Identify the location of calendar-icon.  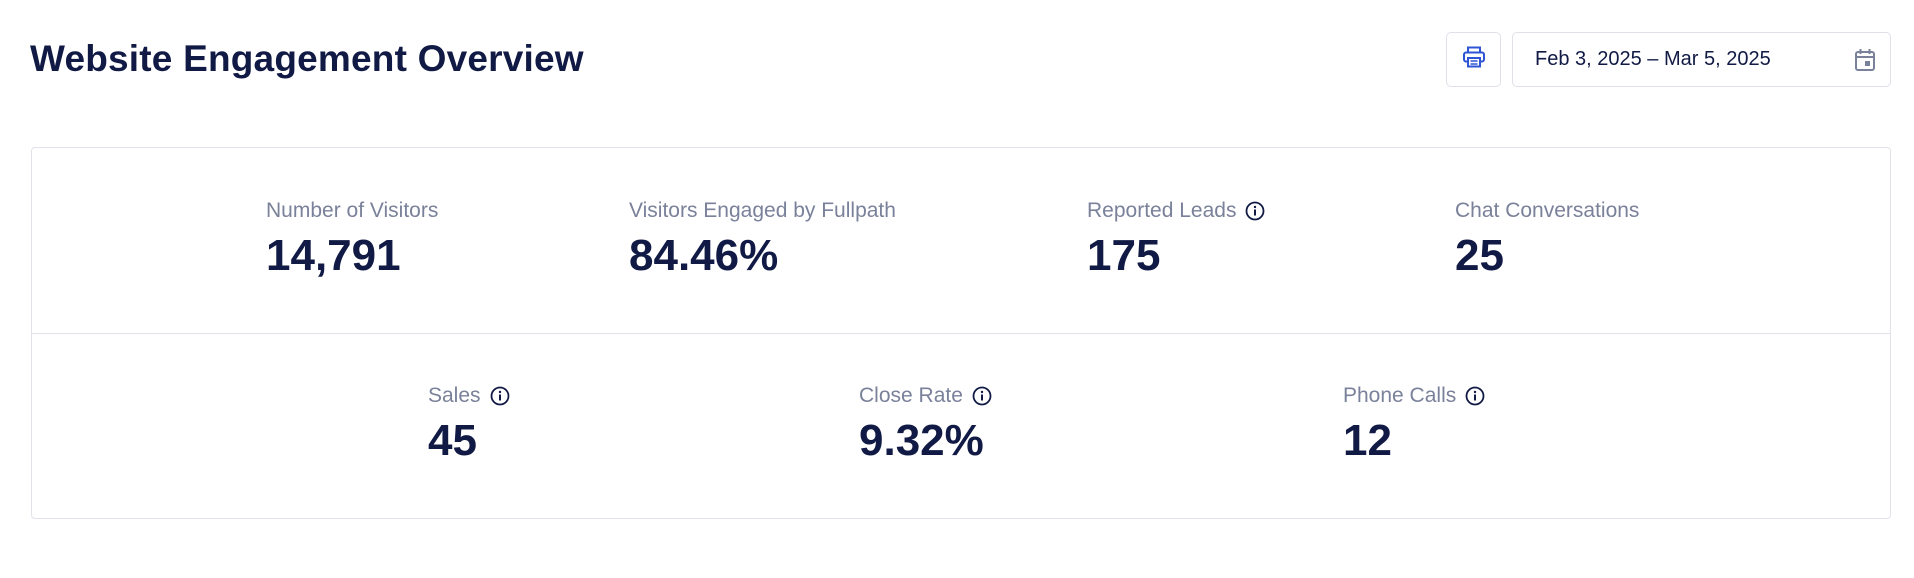
(1865, 60).